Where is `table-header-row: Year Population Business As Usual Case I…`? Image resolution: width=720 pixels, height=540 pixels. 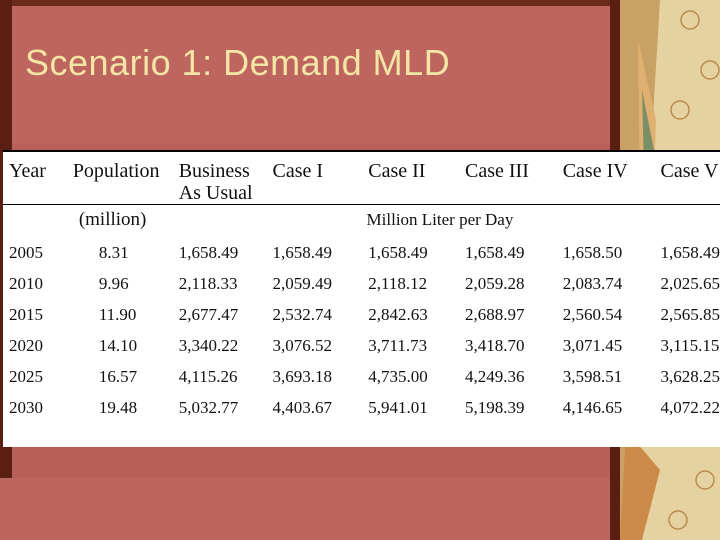
table-header-row: Year Population Business As Usual Case I… is located at coordinates (361, 178).